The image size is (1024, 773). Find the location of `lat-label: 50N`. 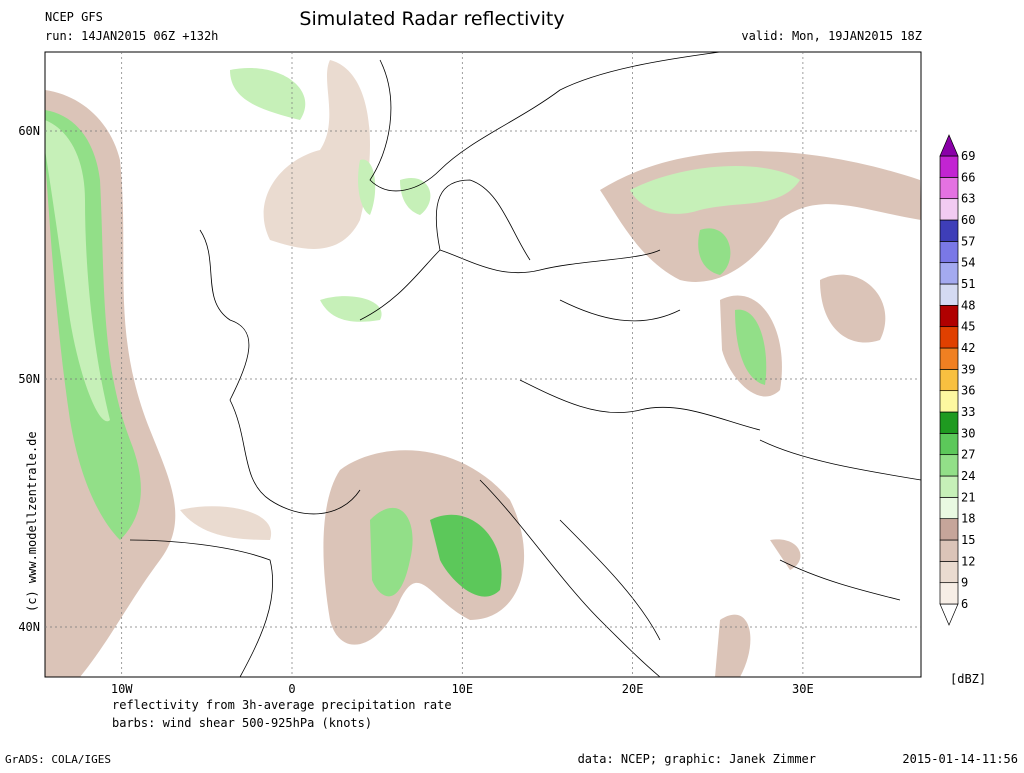

lat-label: 50N is located at coordinates (29, 379).